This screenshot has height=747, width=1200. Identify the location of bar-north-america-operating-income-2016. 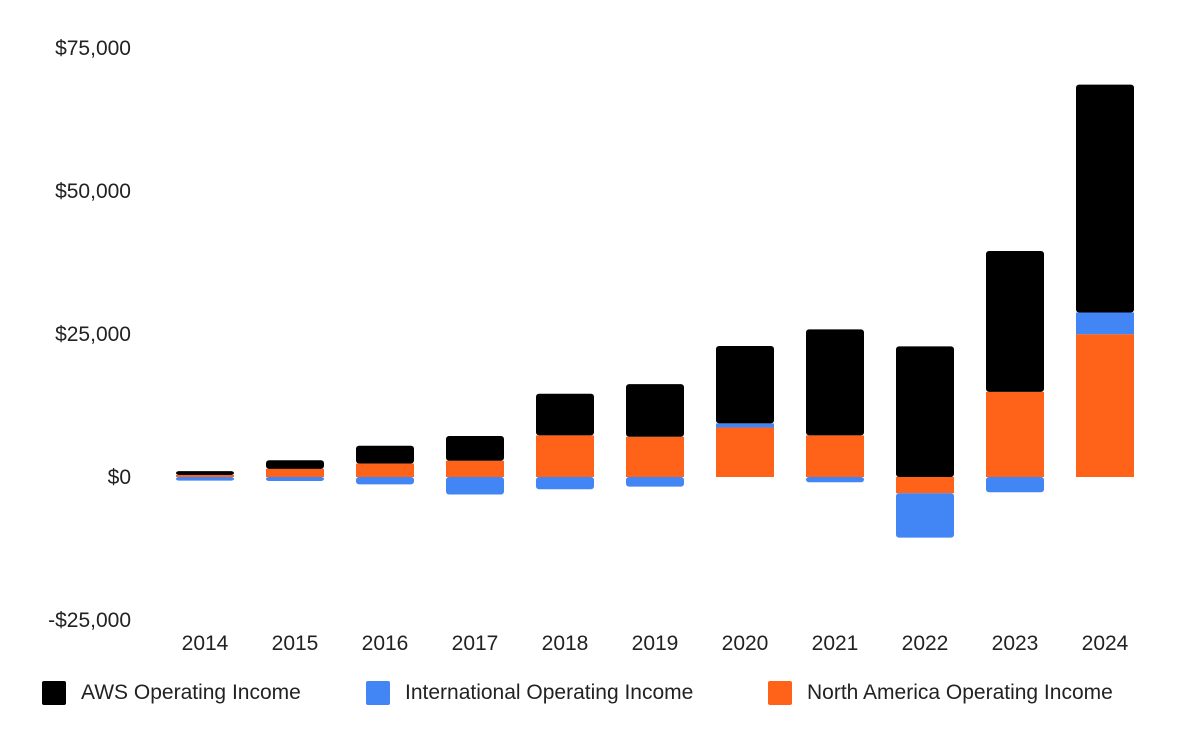
(385, 470).